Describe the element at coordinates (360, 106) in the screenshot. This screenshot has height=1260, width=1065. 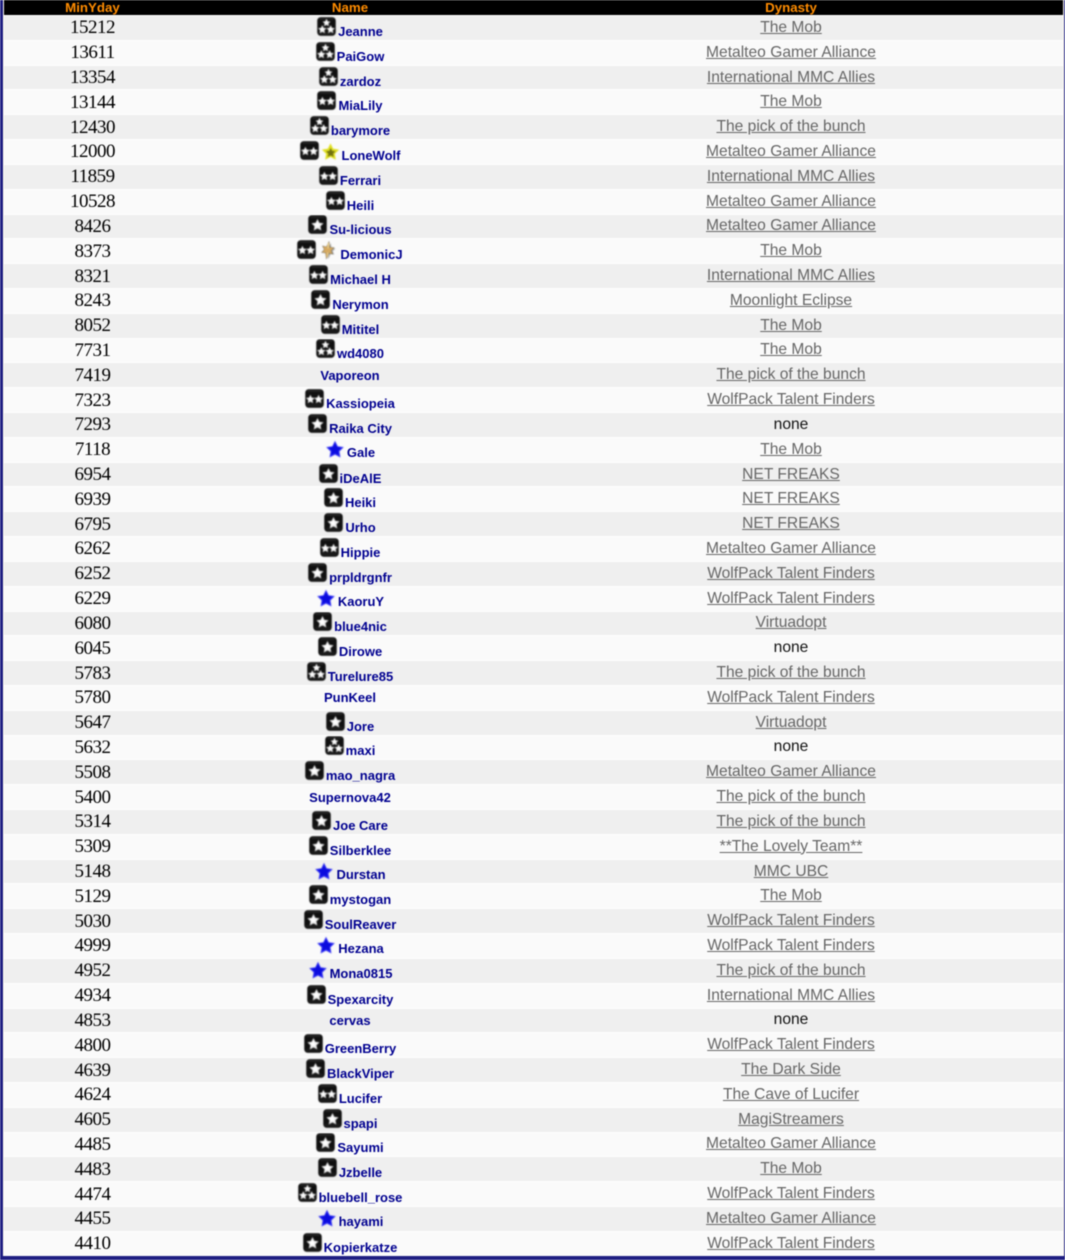
I see `player-name: MiaLily` at that location.